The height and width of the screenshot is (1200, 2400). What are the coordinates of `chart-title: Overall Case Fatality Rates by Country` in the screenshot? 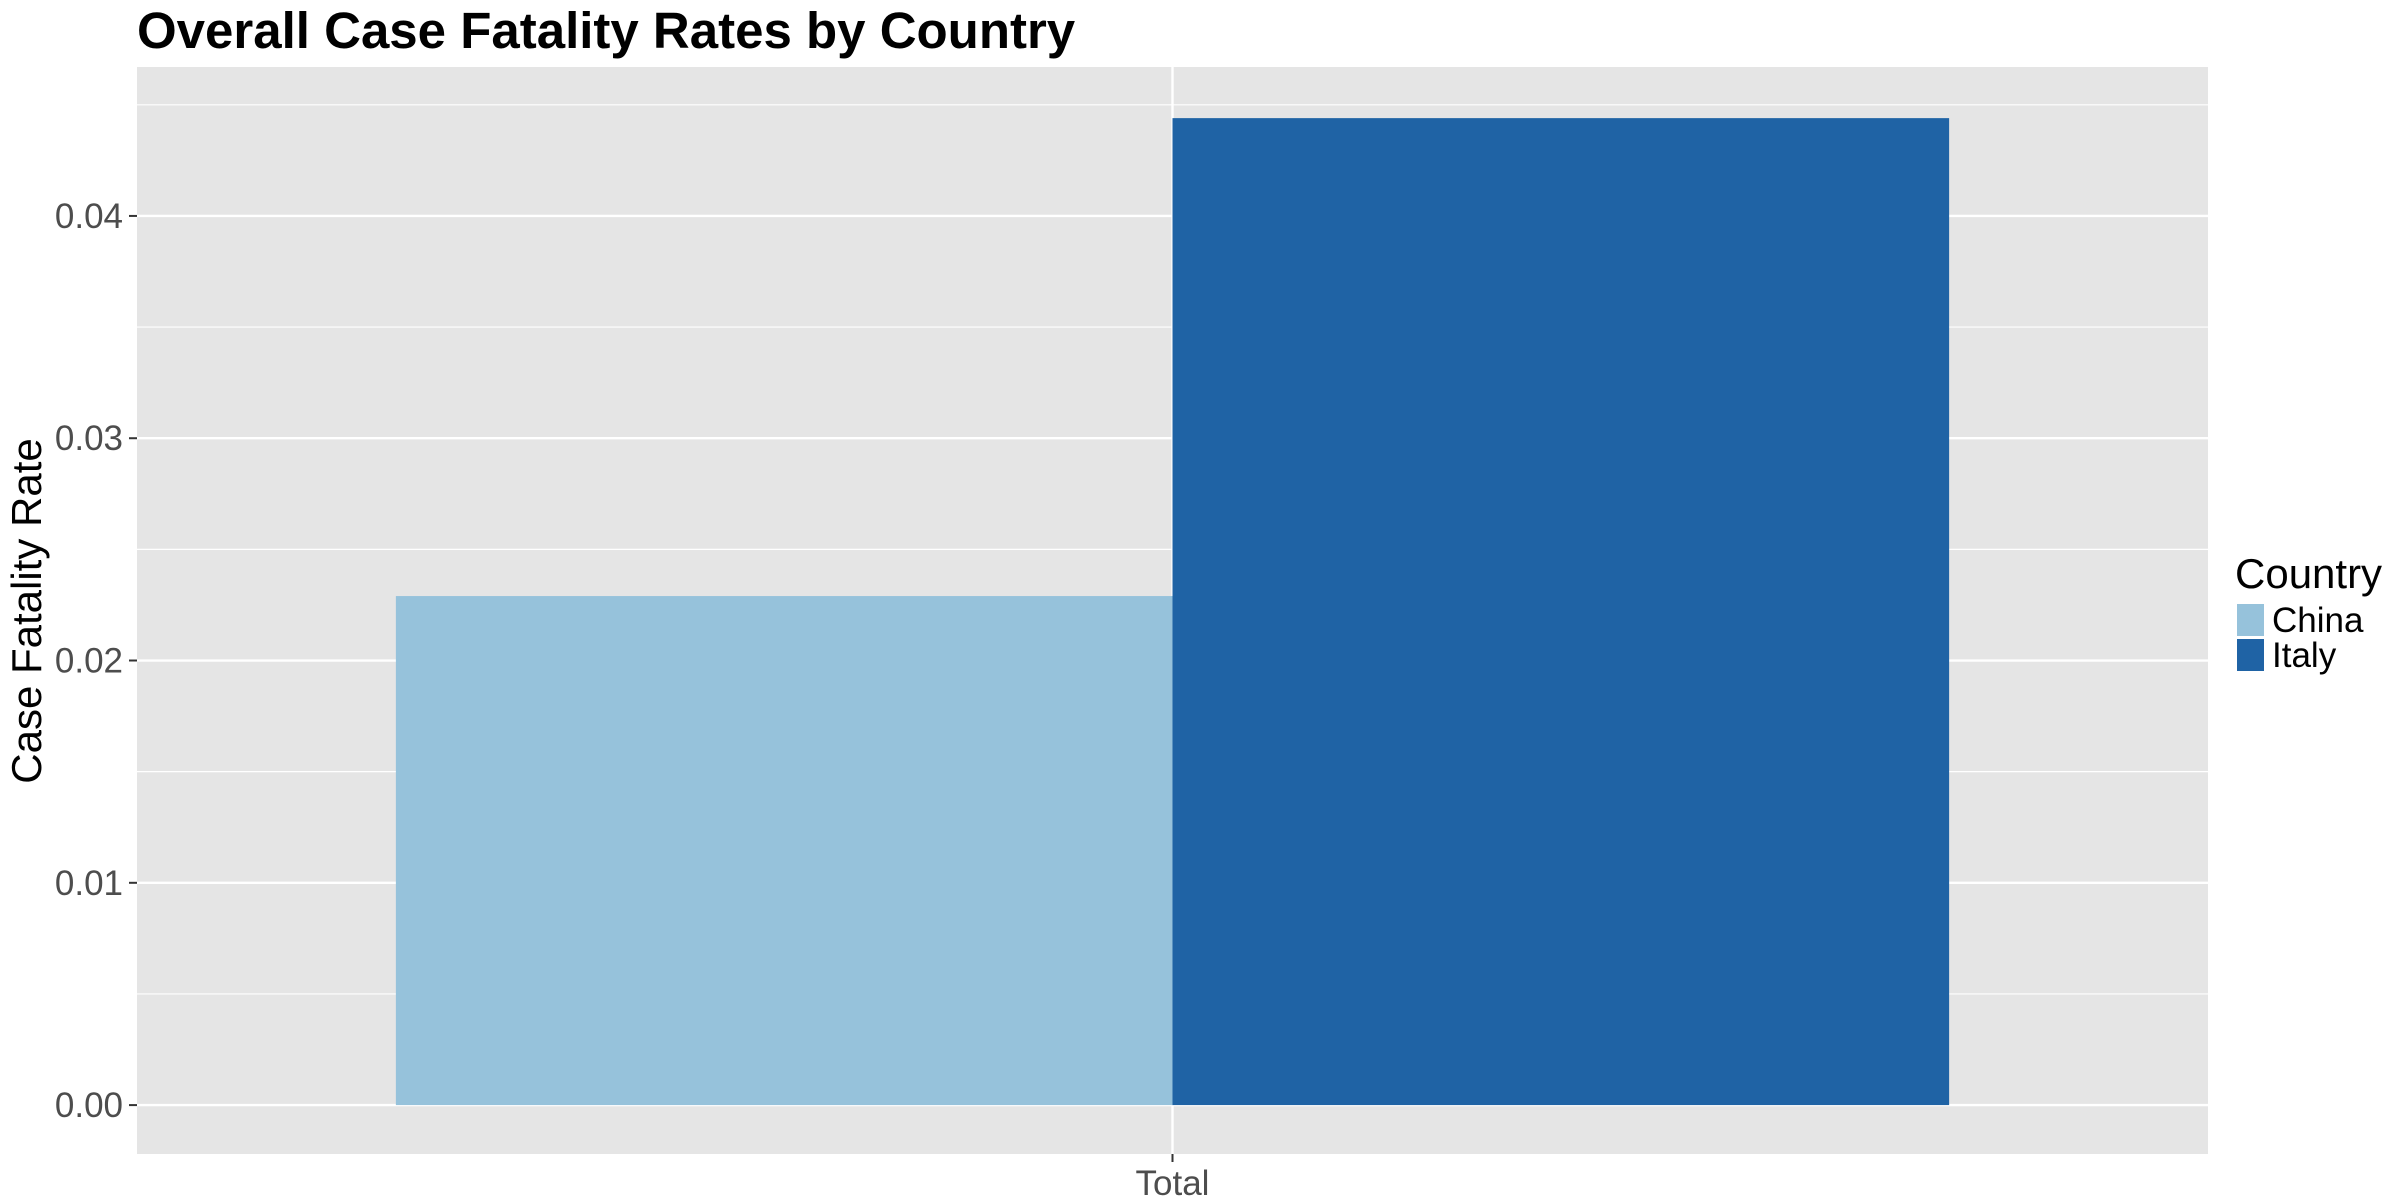 It's located at (606, 30).